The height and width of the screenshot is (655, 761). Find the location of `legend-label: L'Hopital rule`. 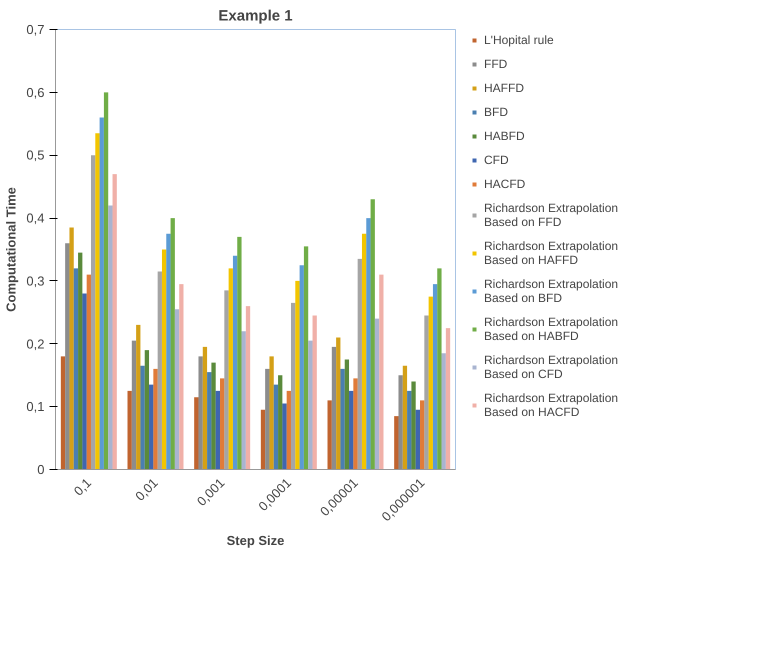

legend-label: L'Hopital rule is located at coordinates (519, 40).